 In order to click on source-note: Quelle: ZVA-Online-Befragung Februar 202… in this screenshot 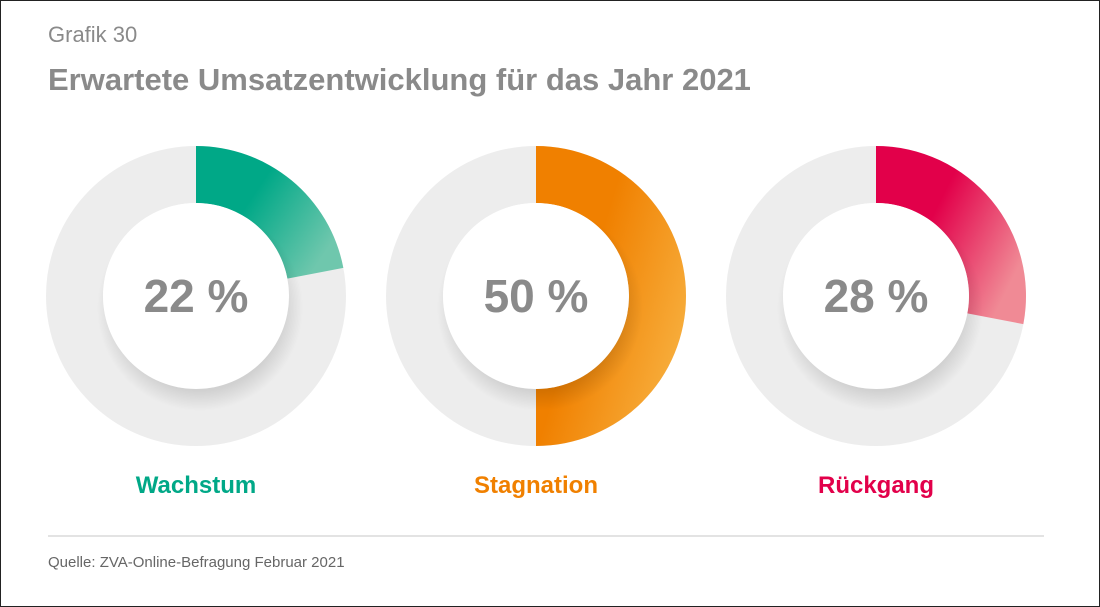, I will do `click(196, 562)`.